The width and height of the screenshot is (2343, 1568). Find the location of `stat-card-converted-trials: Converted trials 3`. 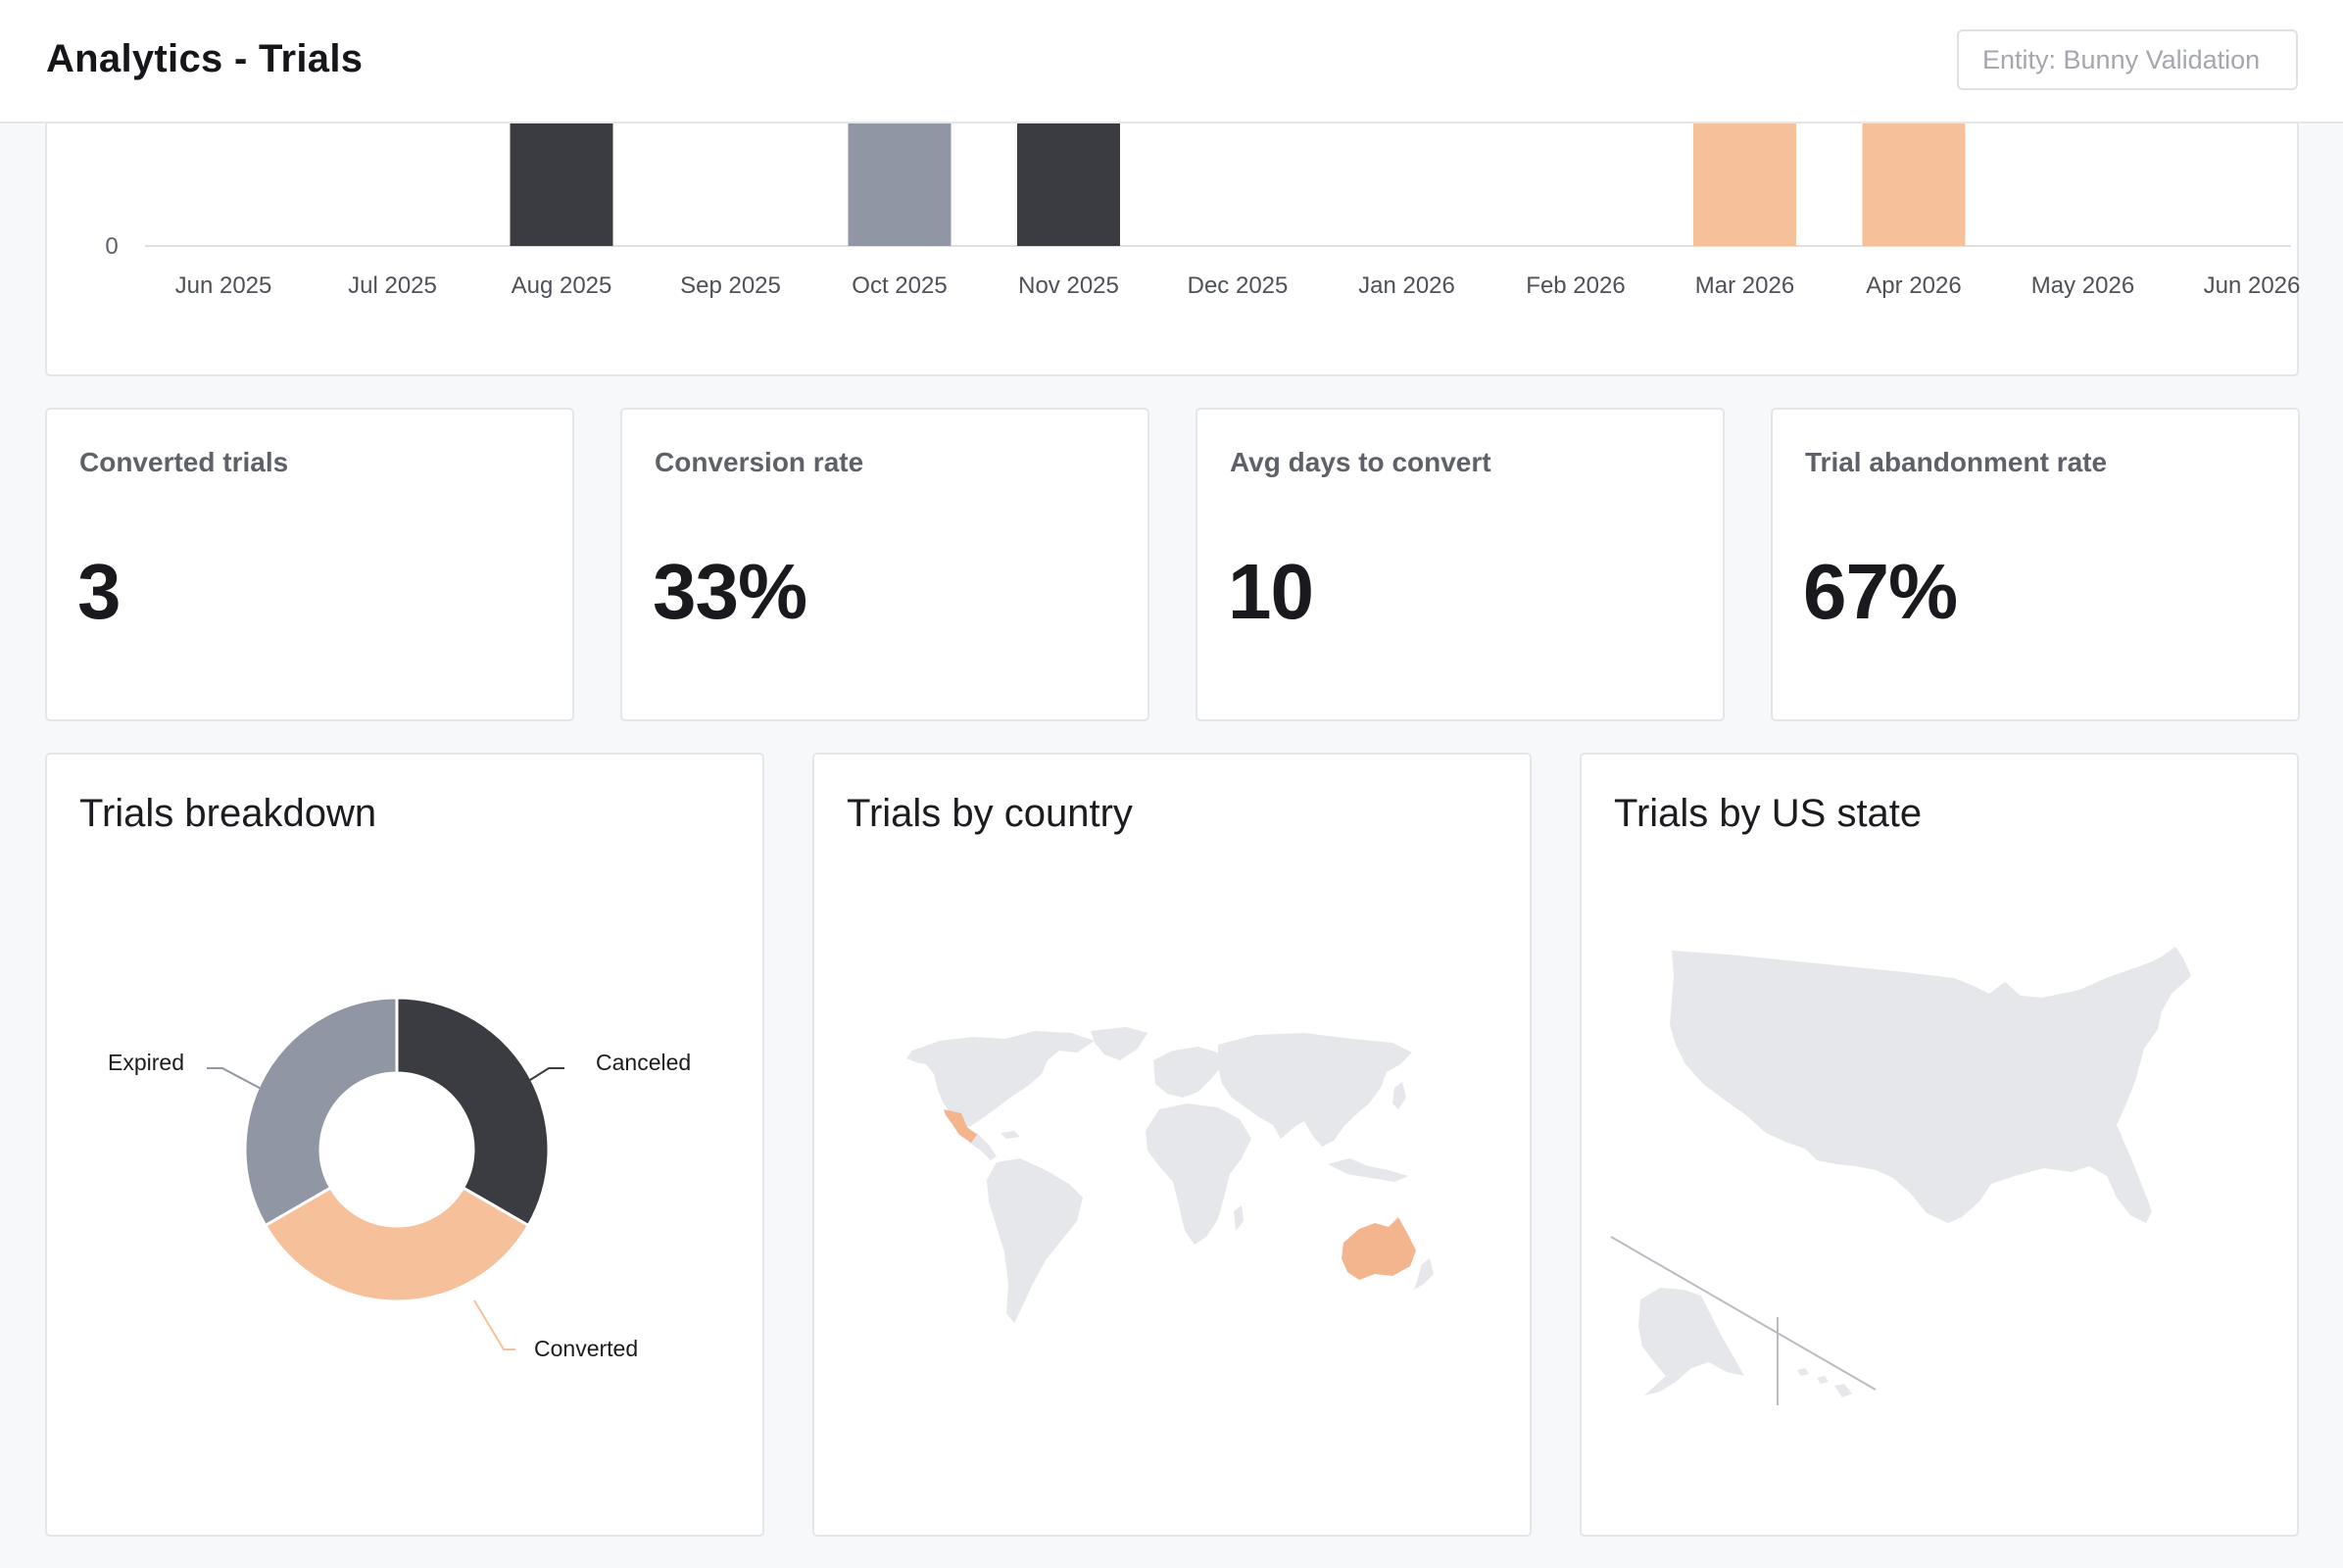

stat-card-converted-trials: Converted trials 3 is located at coordinates (309, 564).